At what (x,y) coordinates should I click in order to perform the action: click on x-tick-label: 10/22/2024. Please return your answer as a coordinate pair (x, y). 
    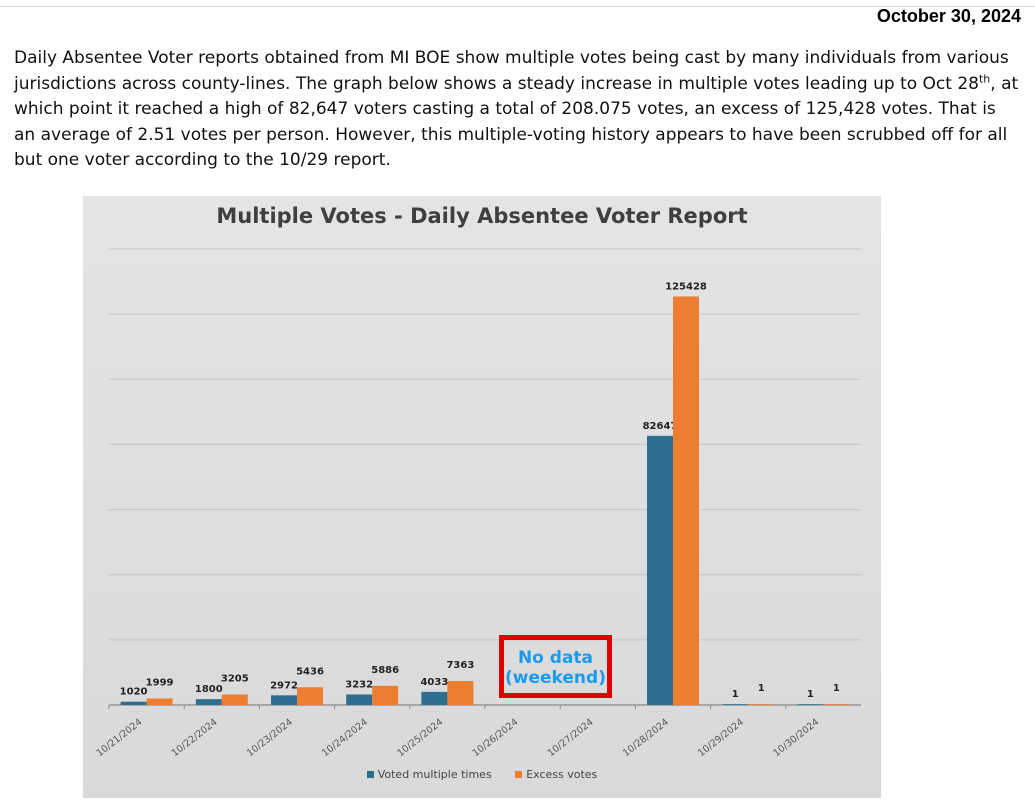
    Looking at the image, I should click on (195, 738).